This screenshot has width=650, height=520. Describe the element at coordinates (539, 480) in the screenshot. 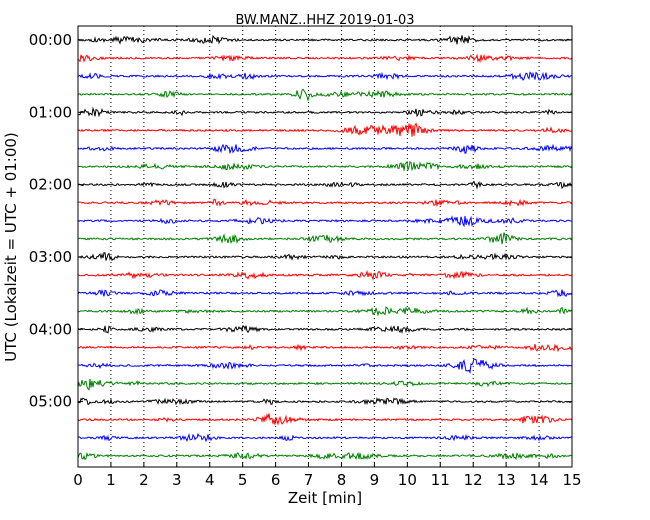

I see `x-tick-label: 14` at that location.